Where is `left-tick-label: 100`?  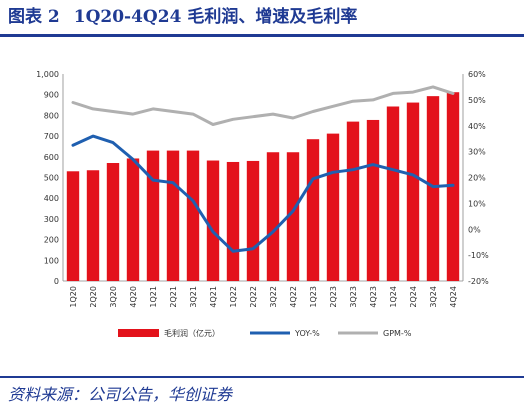 left-tick-label: 100 is located at coordinates (51, 260).